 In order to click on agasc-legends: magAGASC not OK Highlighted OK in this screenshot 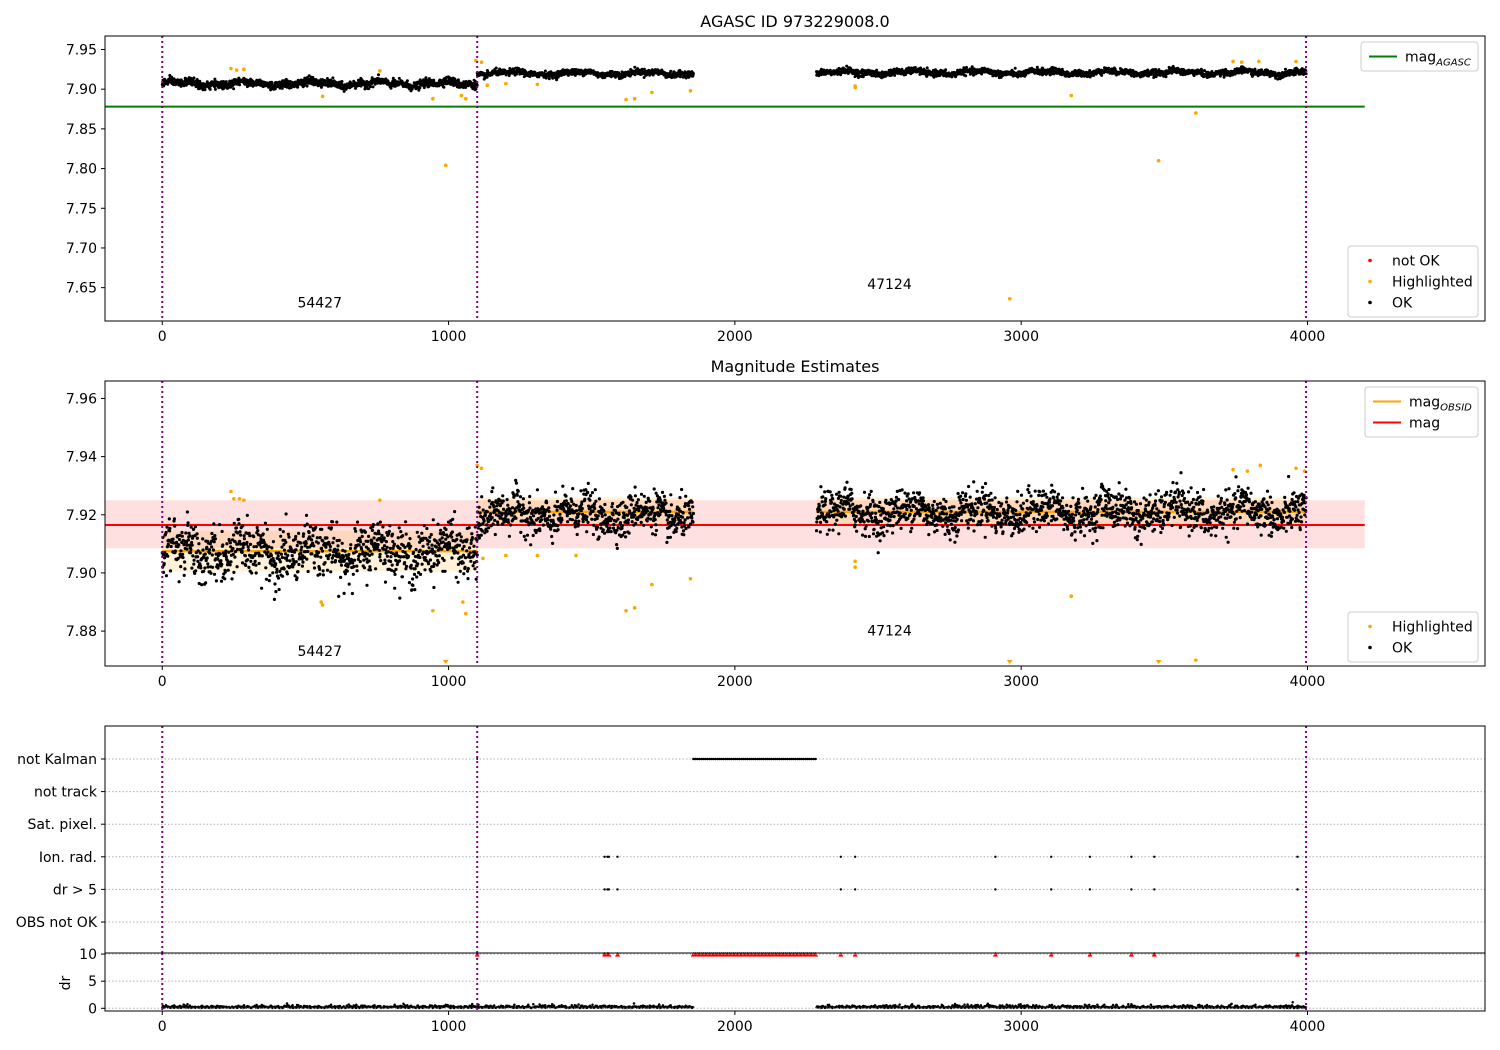, I will do `click(1413, 179)`.